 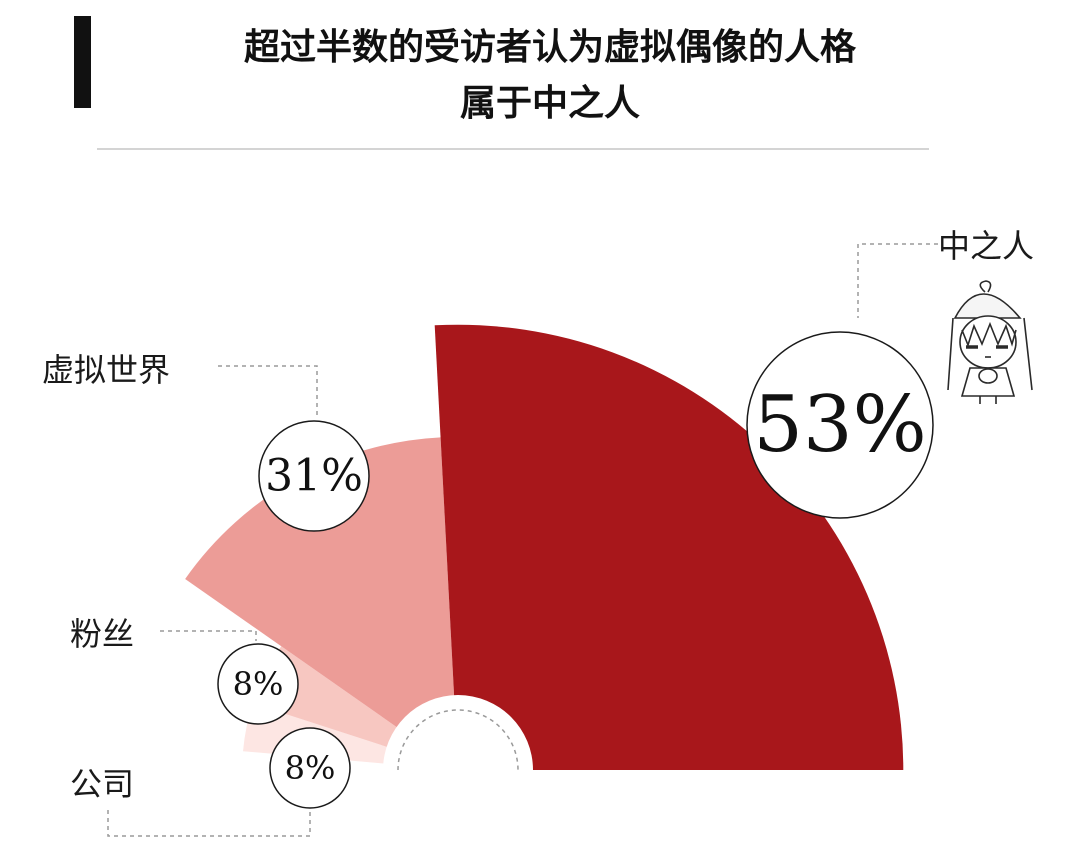 I want to click on title-accent-bar, so click(x=82, y=62).